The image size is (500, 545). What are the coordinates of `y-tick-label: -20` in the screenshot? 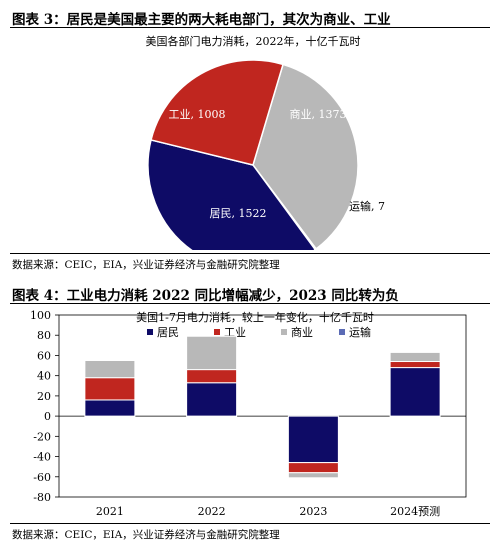 It's located at (42, 436).